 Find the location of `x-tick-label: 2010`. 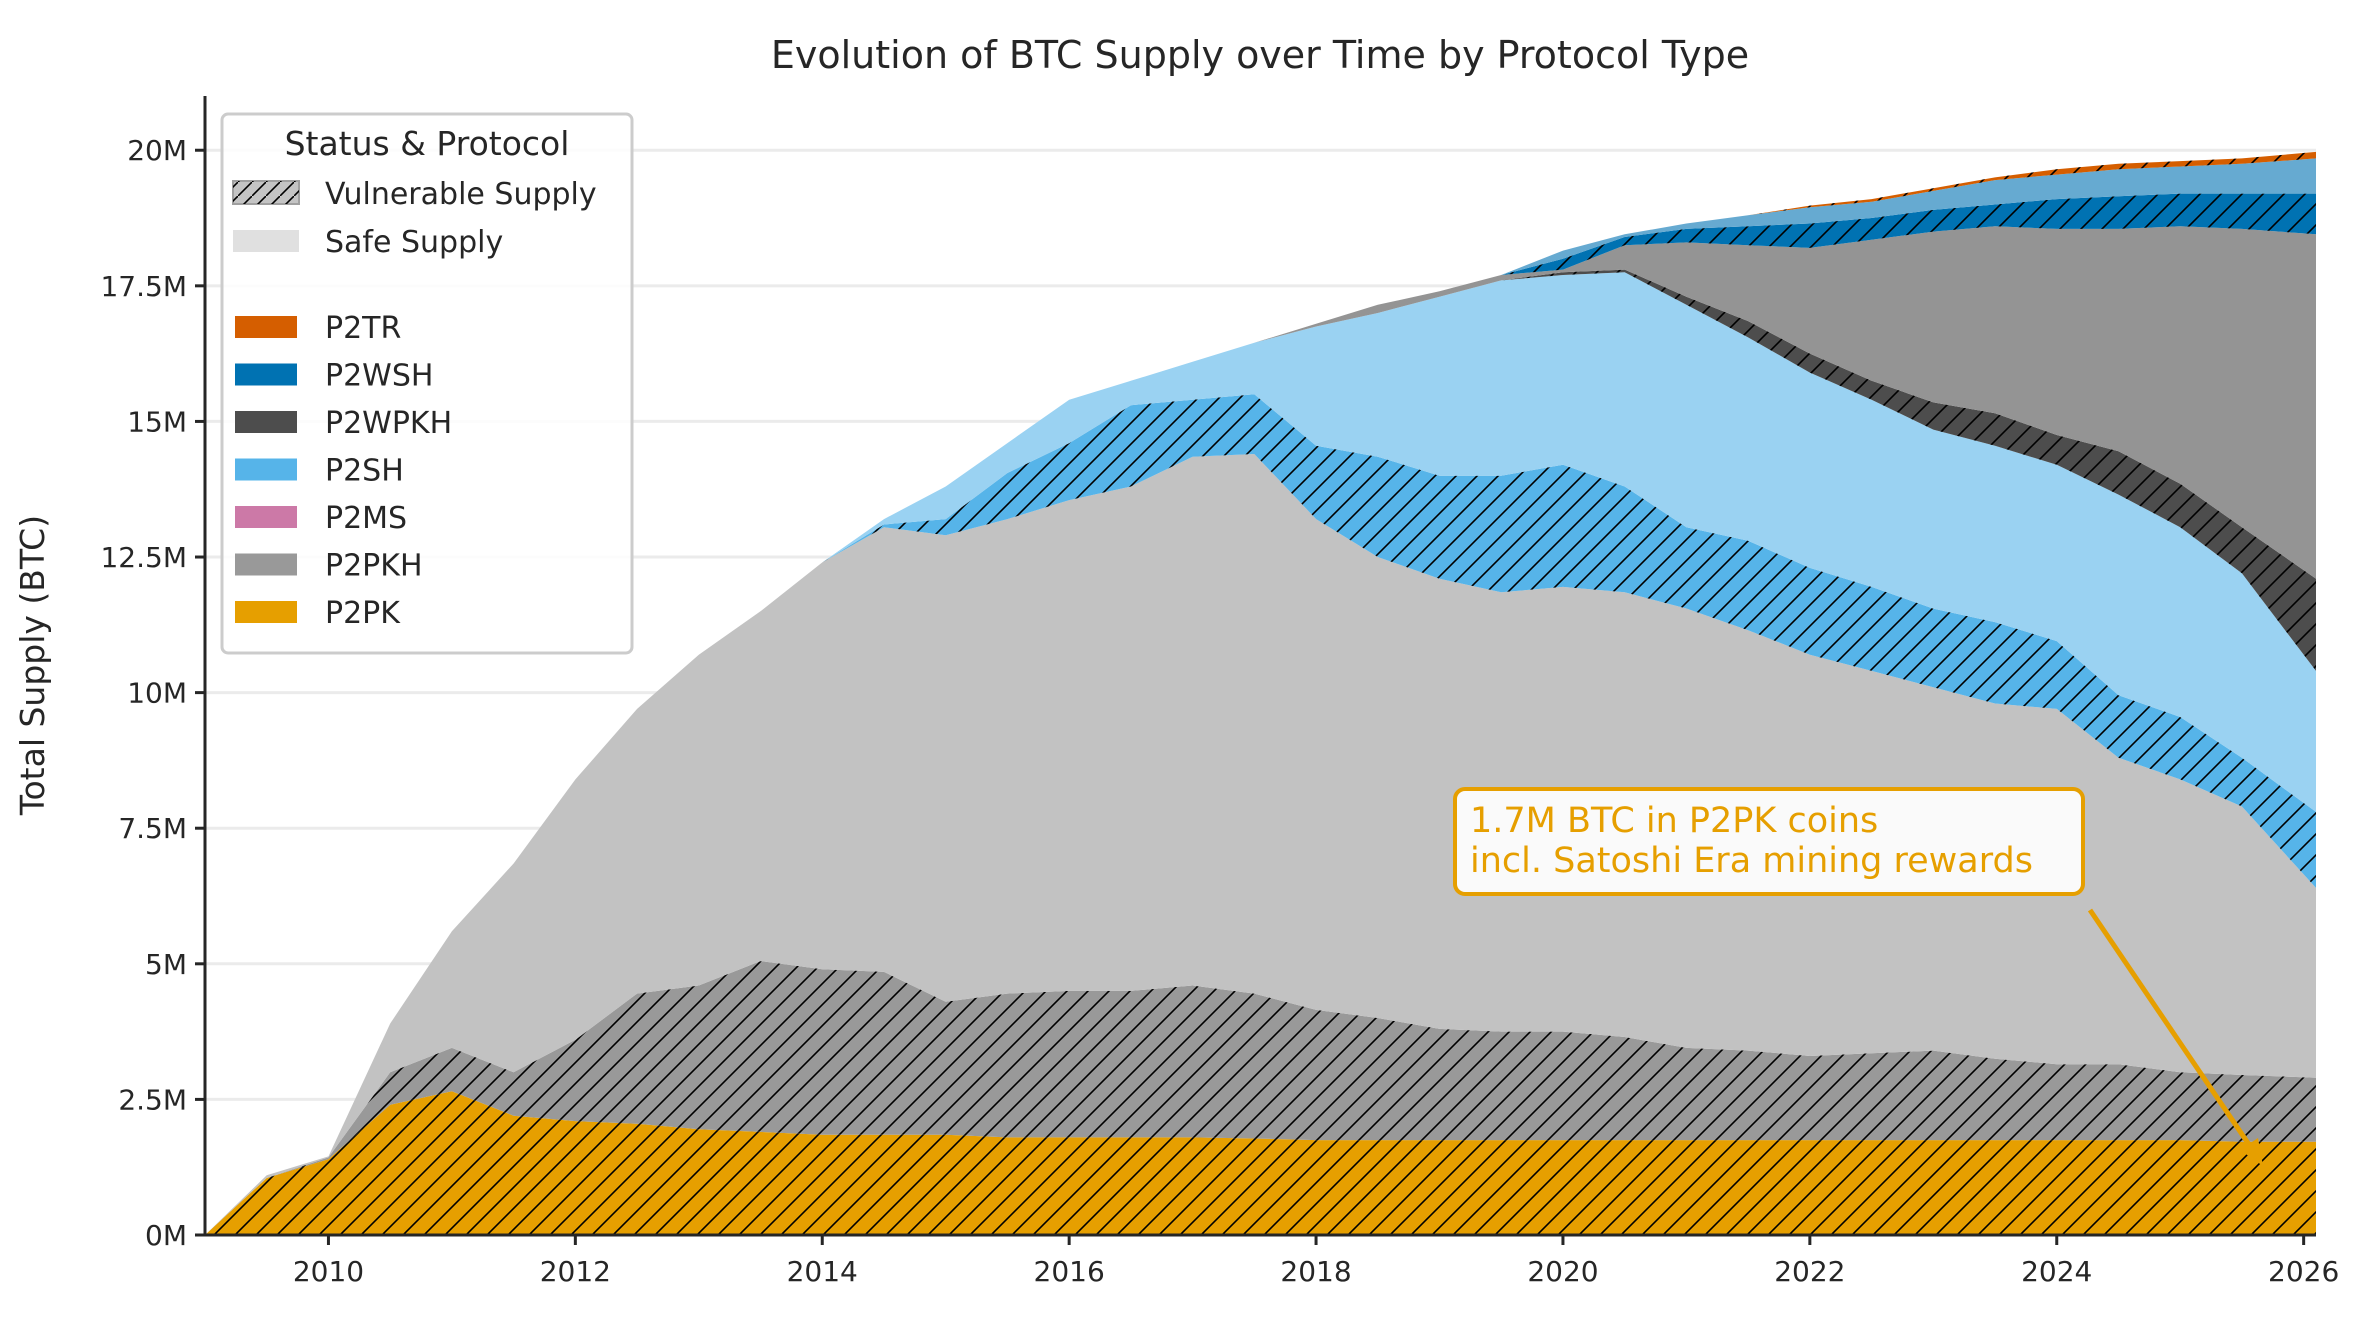

x-tick-label: 2010 is located at coordinates (328, 1271).